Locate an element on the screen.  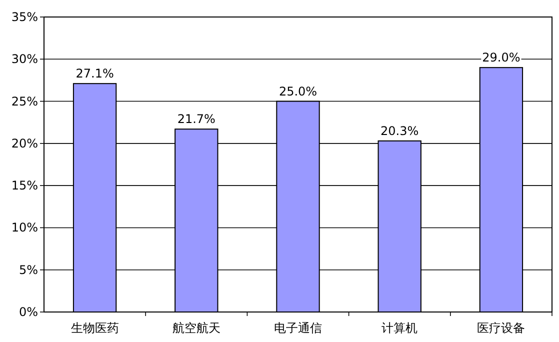
data-label: 25.0% is located at coordinates (298, 91).